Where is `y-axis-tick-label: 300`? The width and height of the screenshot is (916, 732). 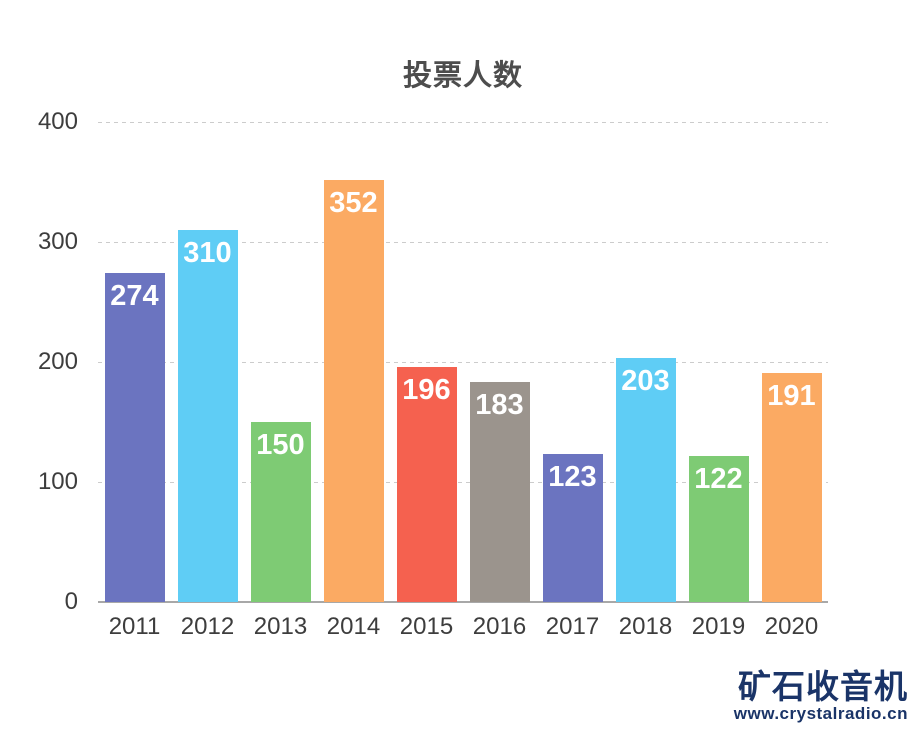 y-axis-tick-label: 300 is located at coordinates (57, 241).